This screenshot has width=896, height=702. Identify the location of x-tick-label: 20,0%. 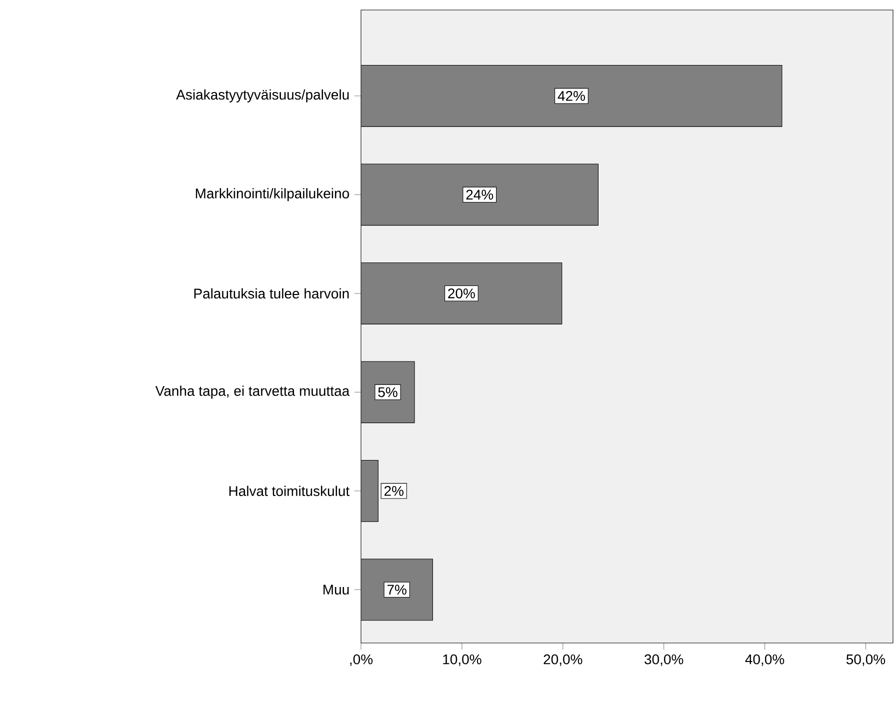
(563, 660).